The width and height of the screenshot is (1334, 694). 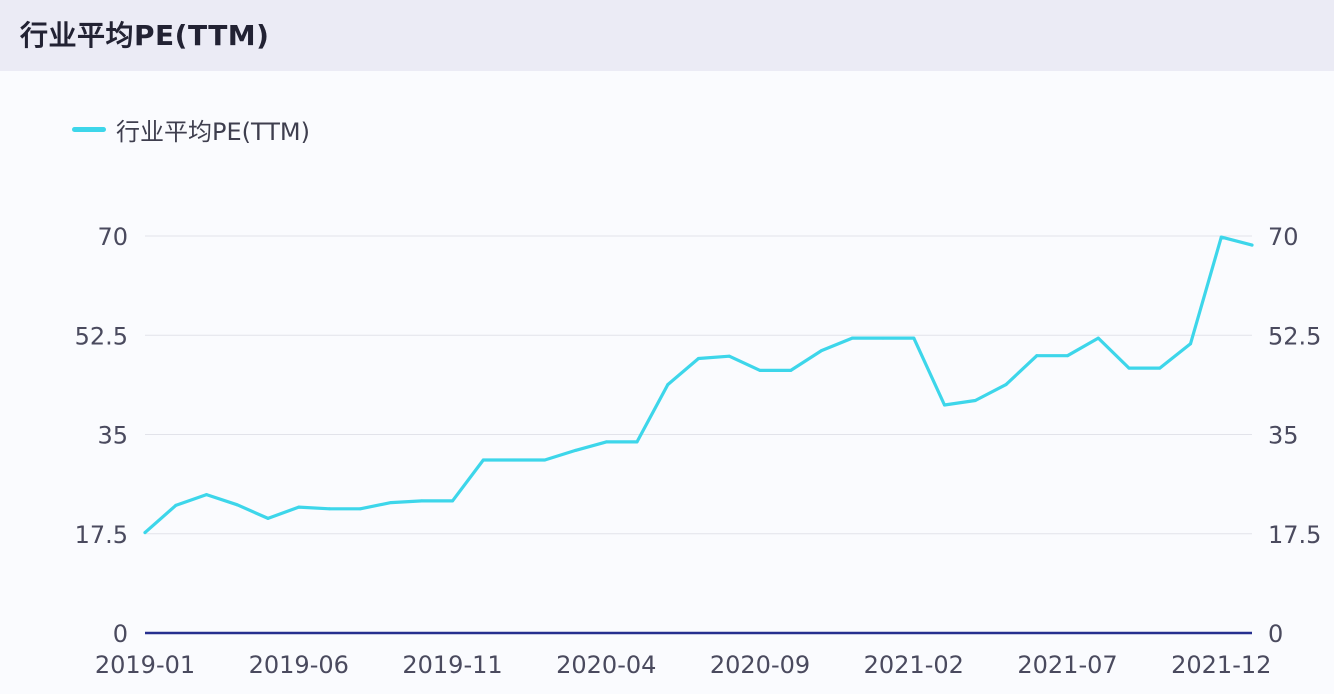 I want to click on y-tick-label-right: 35, so click(x=1283, y=436).